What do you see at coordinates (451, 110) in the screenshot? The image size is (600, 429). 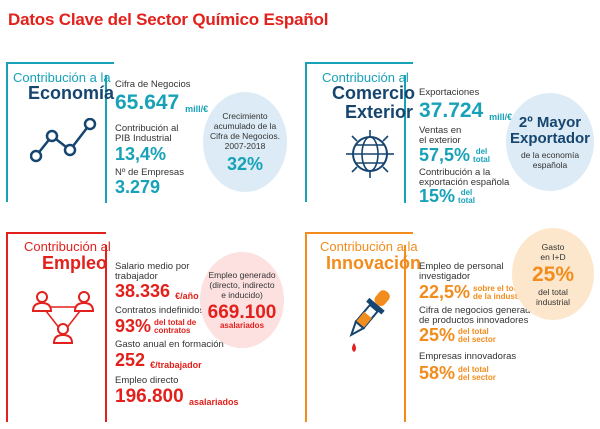 I see `export-number: 37.724` at bounding box center [451, 110].